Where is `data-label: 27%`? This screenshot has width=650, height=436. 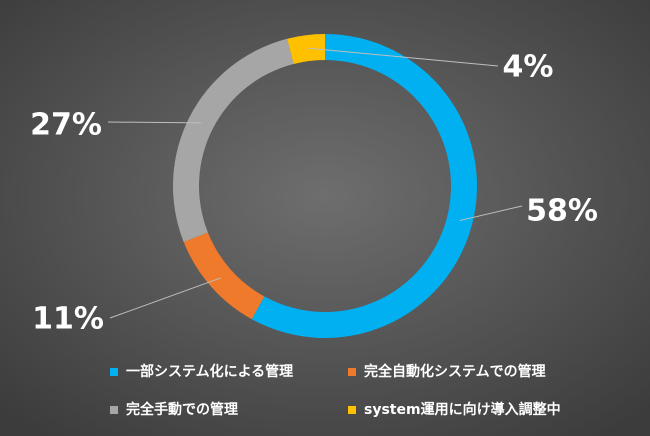
data-label: 27% is located at coordinates (66, 125).